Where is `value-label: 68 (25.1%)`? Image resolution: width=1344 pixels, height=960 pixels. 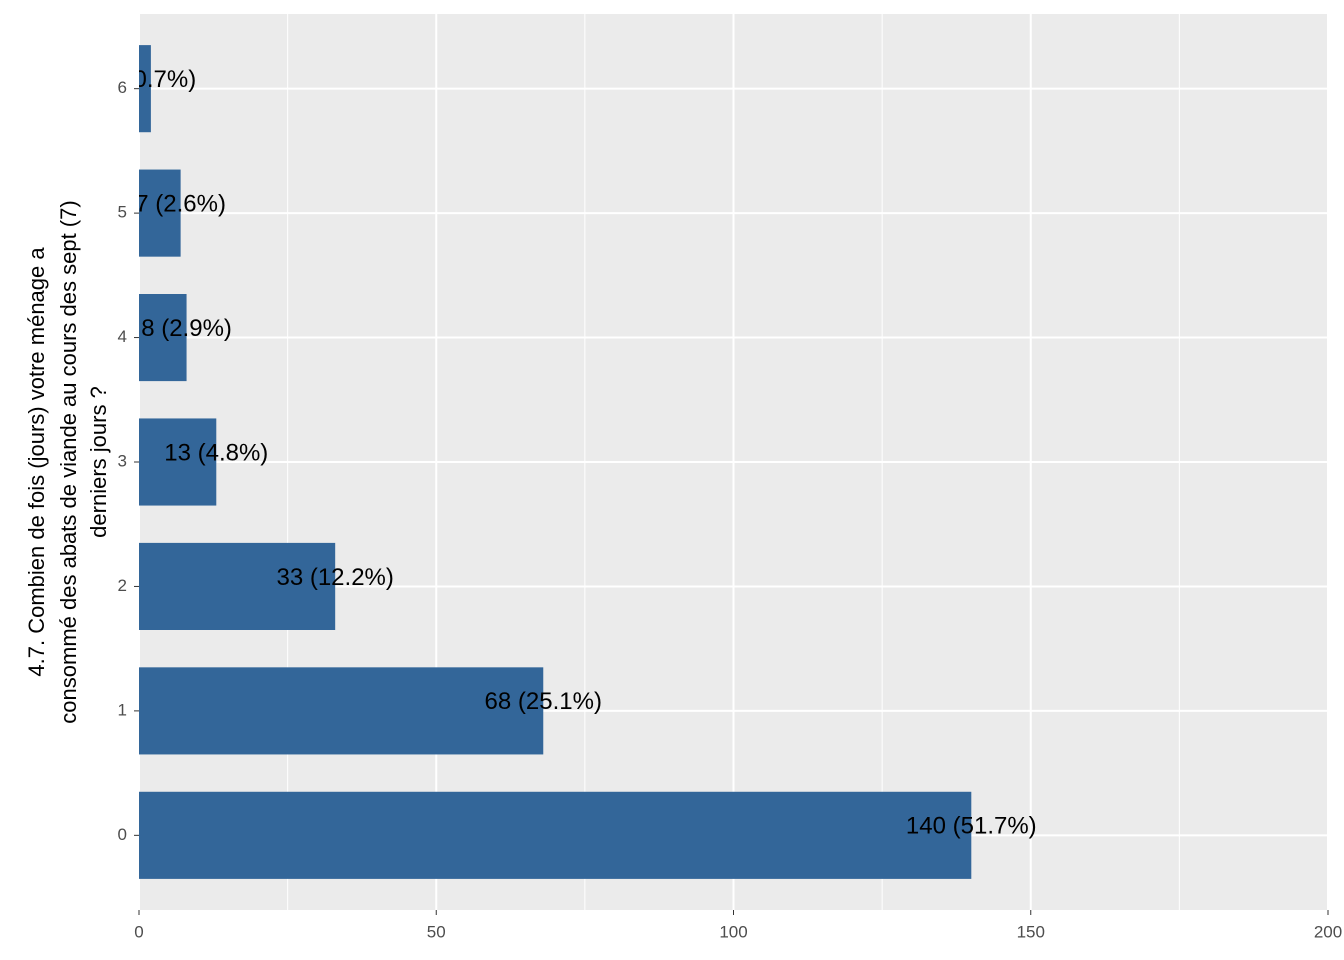 value-label: 68 (25.1%) is located at coordinates (543, 701).